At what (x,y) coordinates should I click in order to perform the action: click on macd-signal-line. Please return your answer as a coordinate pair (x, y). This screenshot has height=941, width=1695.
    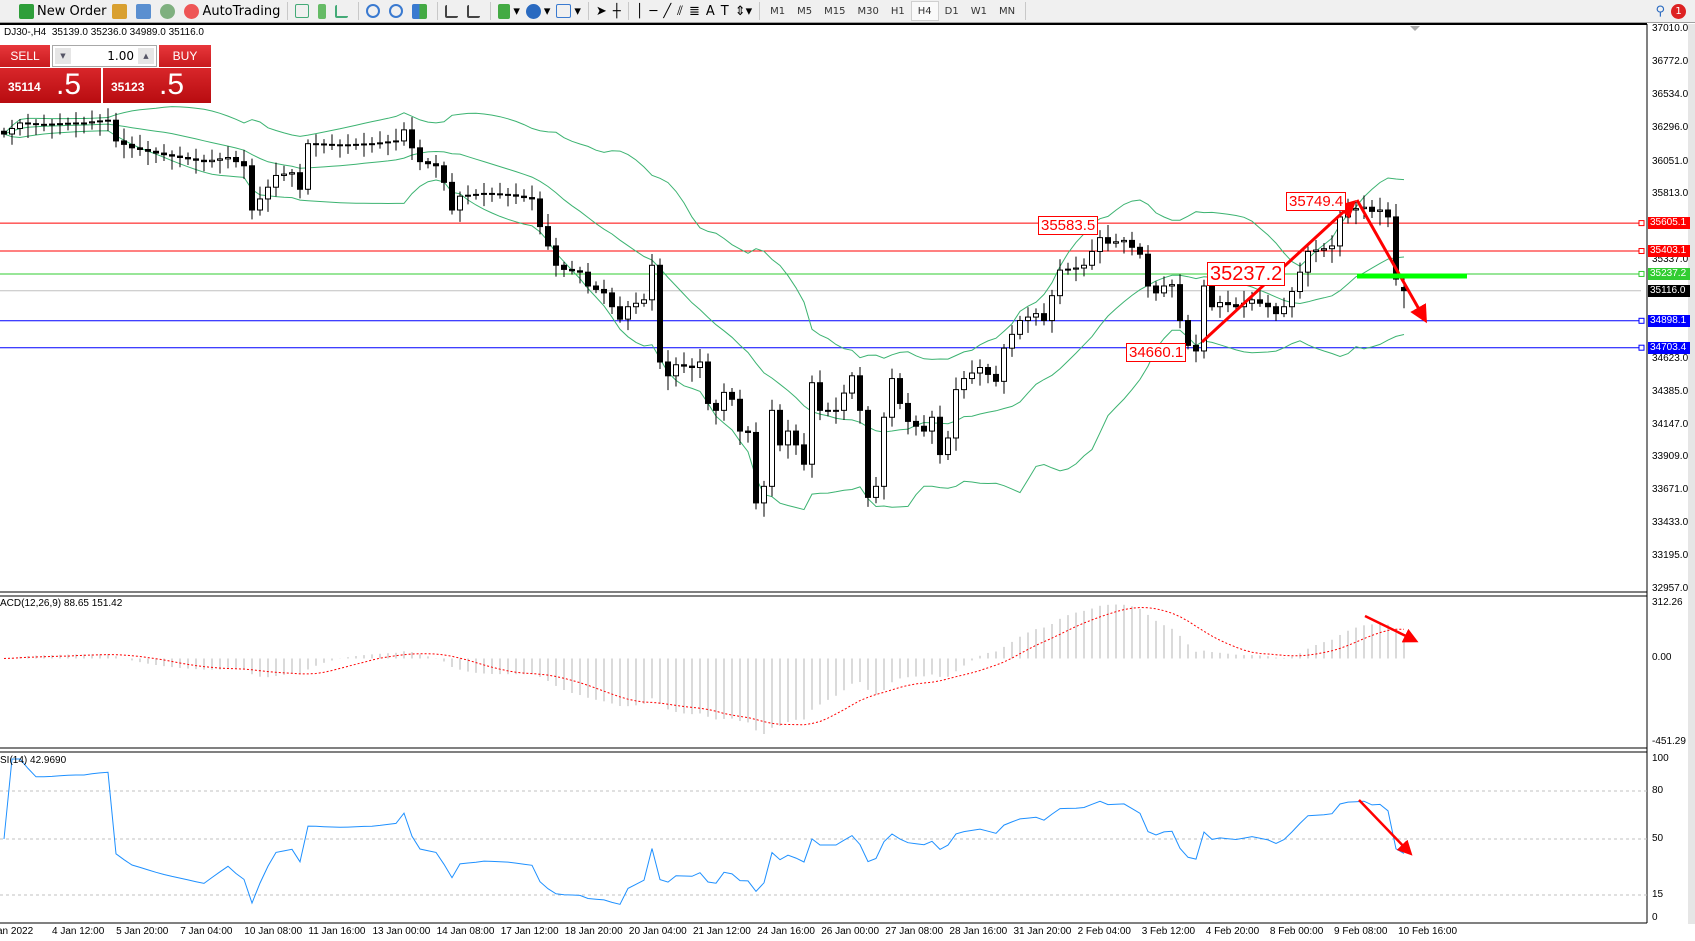
    Looking at the image, I should click on (703, 666).